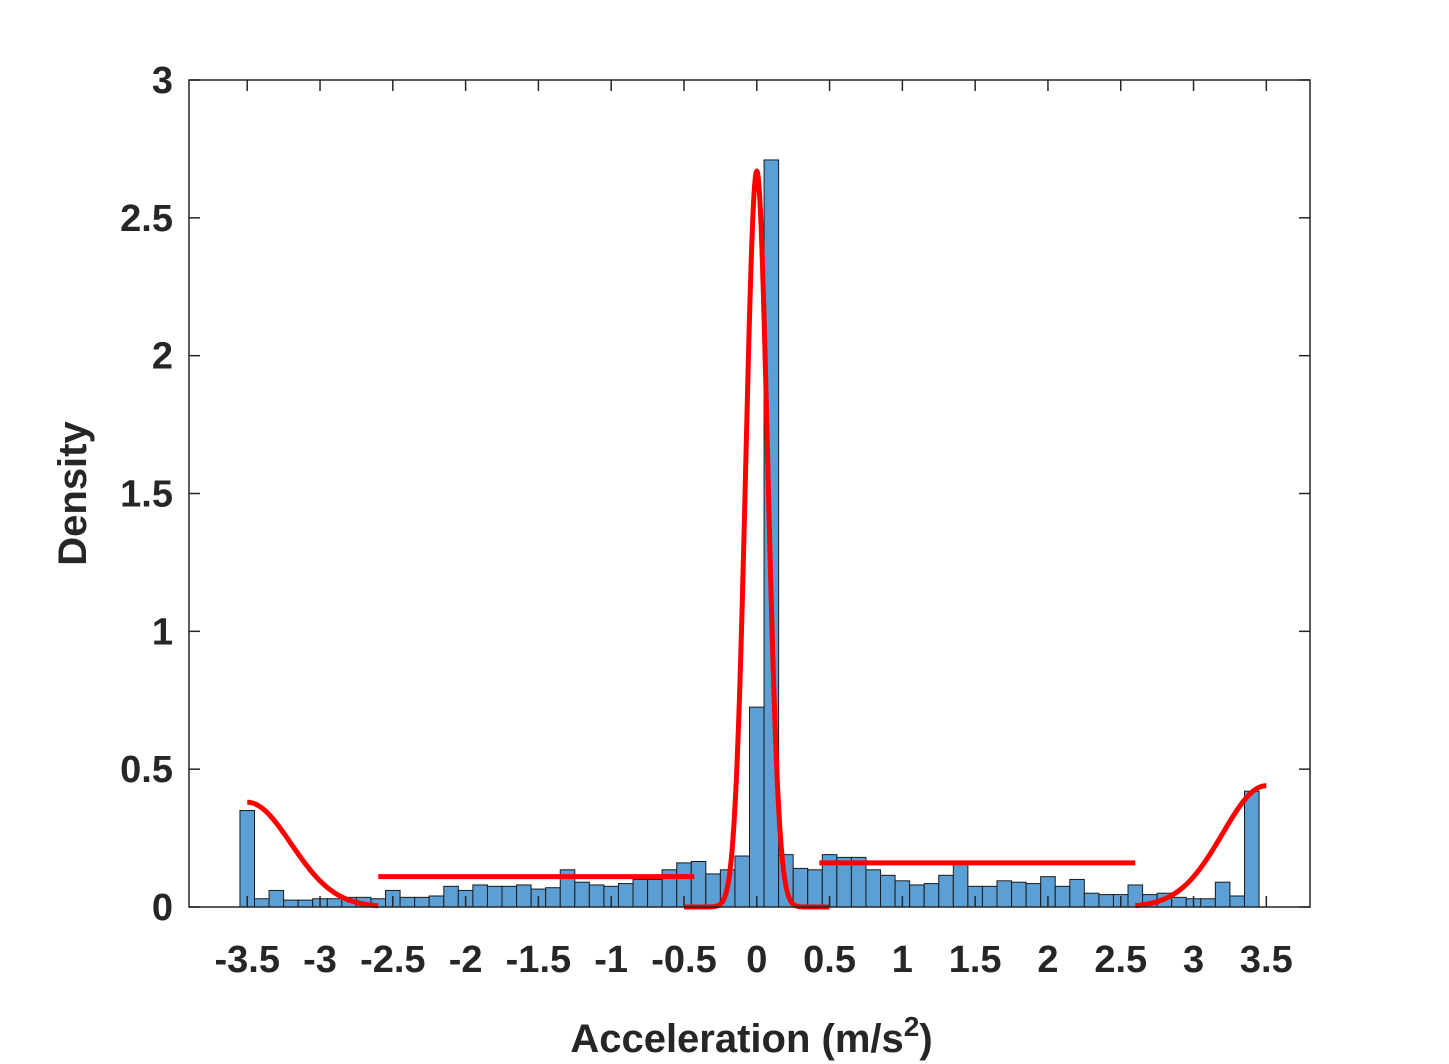 The image size is (1449, 1064). What do you see at coordinates (1120, 960) in the screenshot?
I see `x-tick-label: 2.5` at bounding box center [1120, 960].